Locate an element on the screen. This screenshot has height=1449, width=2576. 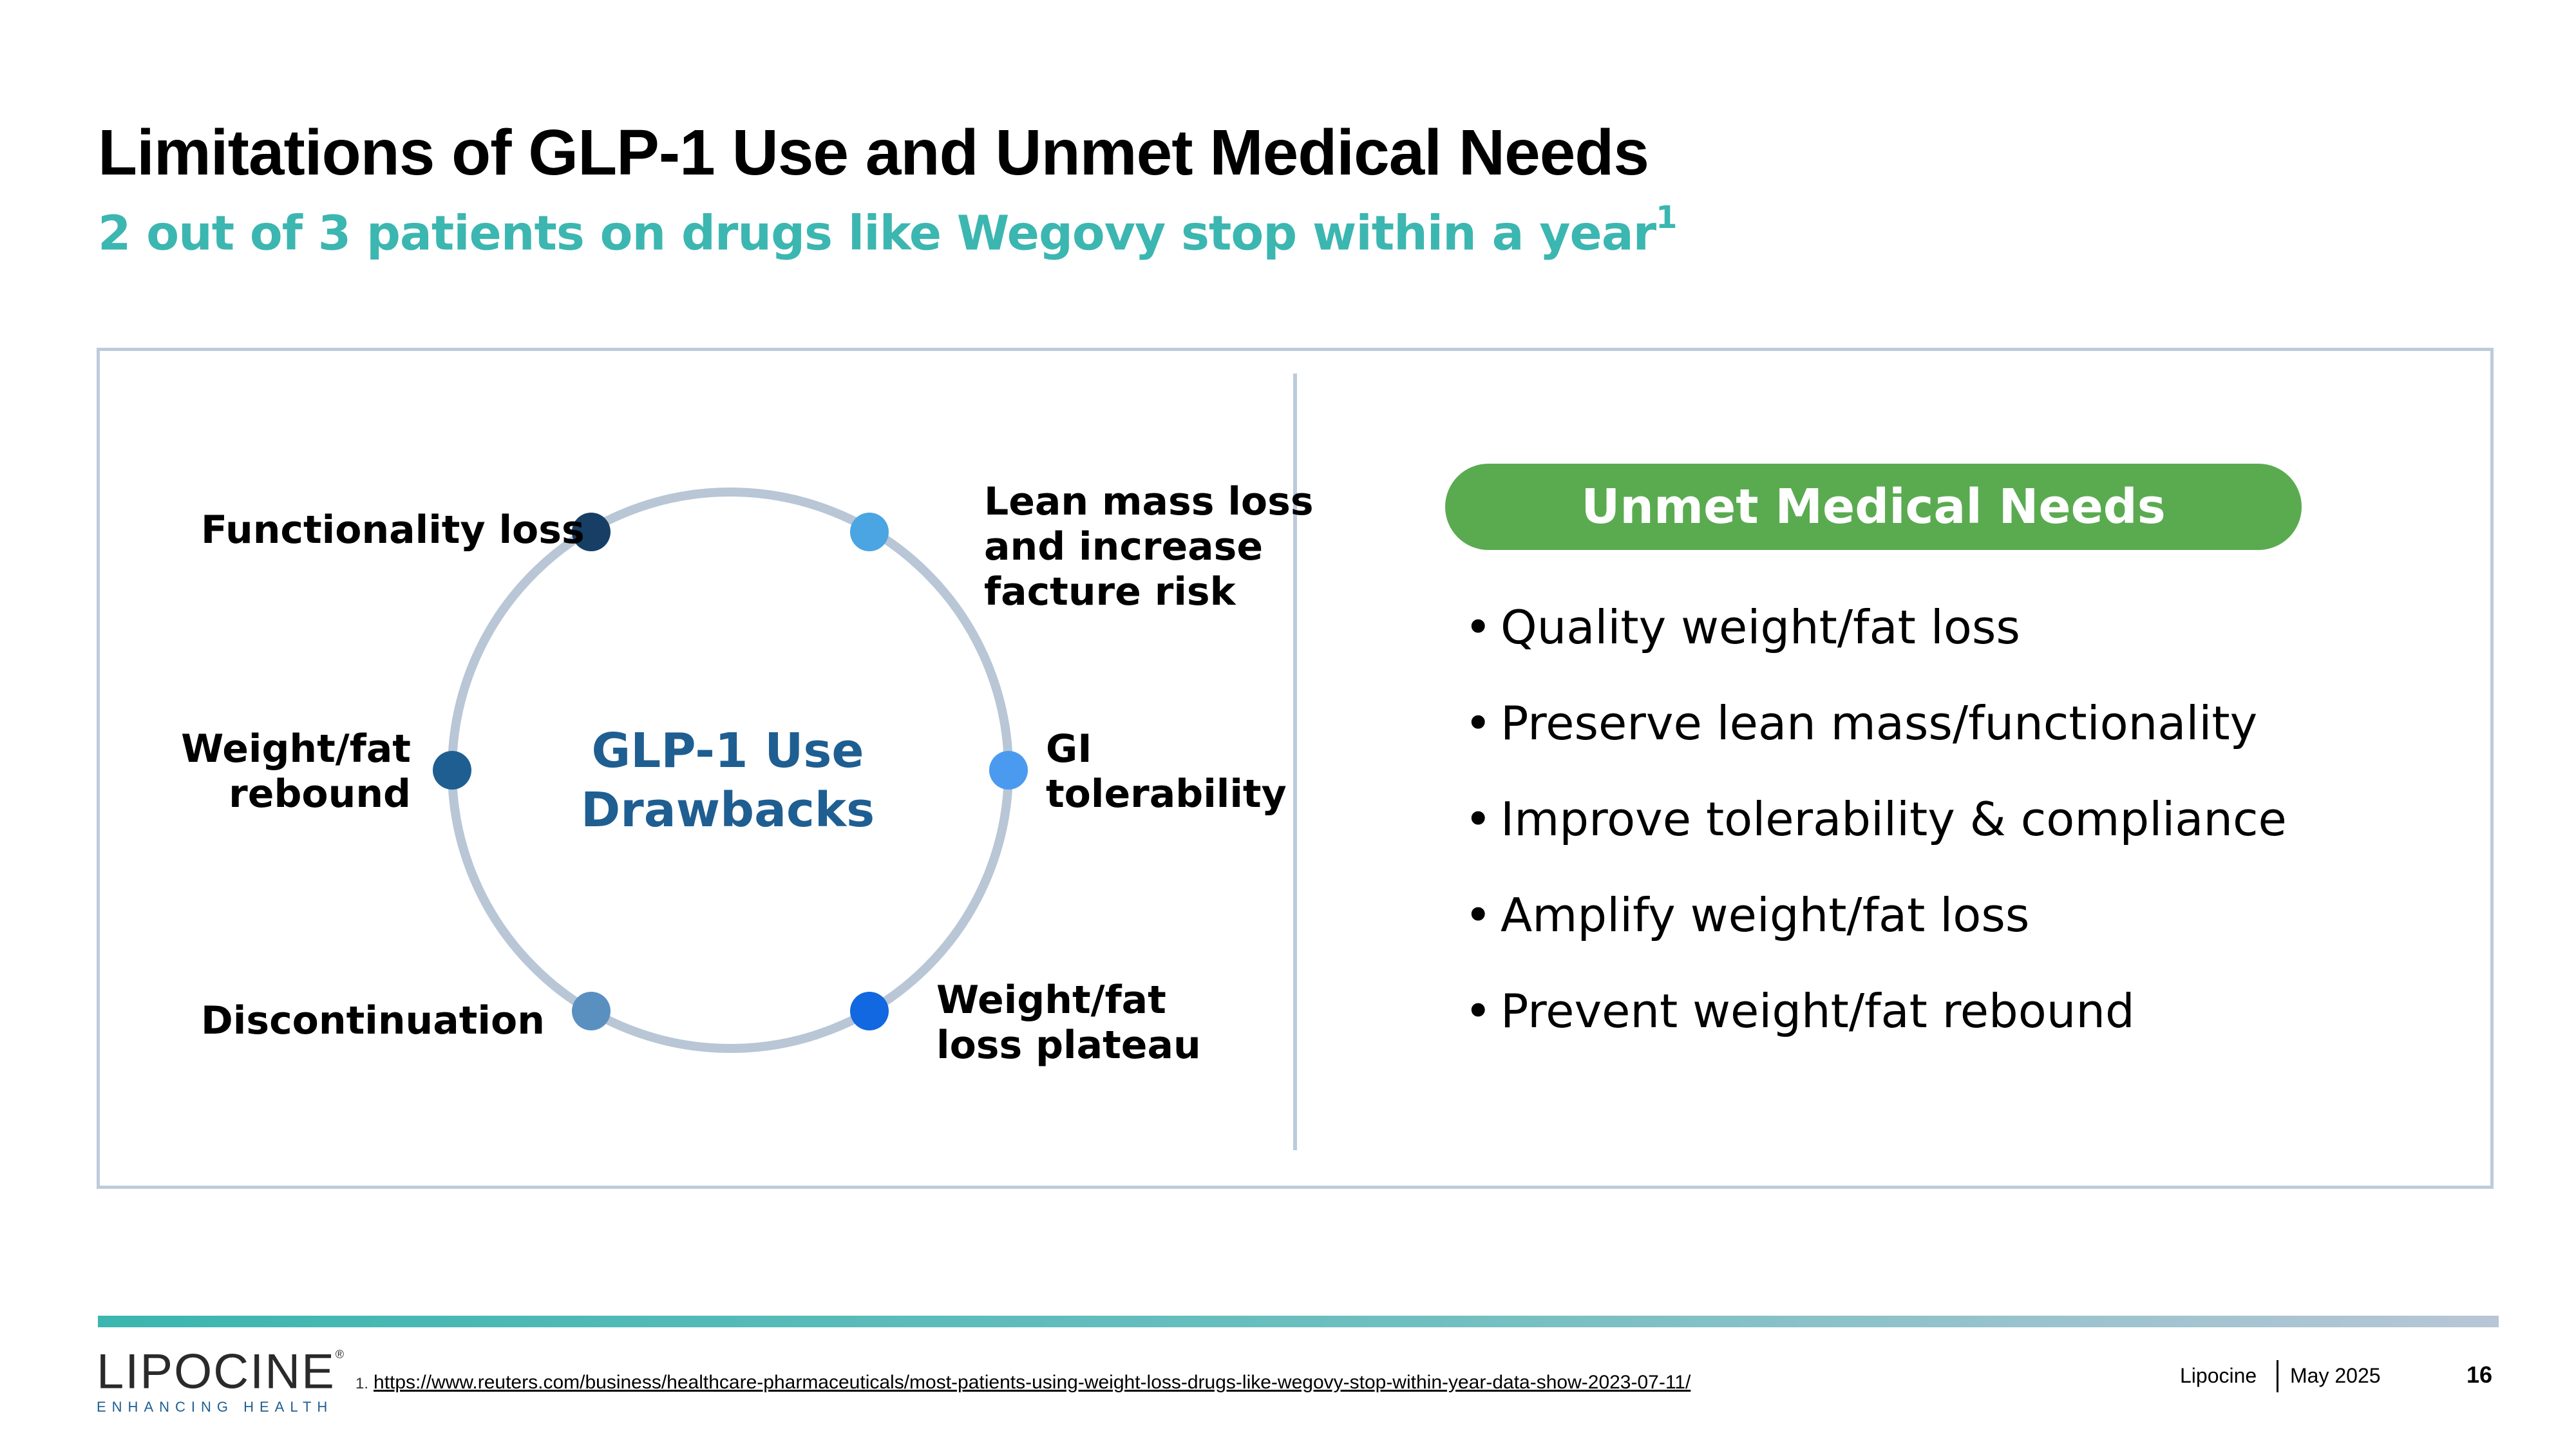
footer-date: May 2025 is located at coordinates (2335, 1376).